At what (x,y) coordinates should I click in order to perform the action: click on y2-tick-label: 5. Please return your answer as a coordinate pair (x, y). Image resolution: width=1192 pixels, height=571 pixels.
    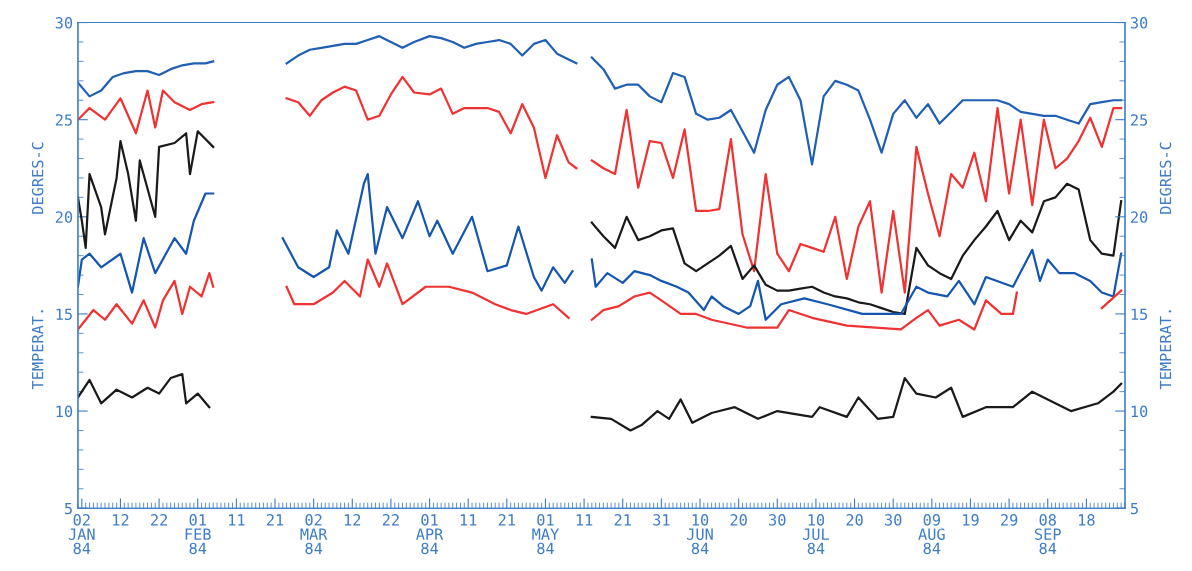
    Looking at the image, I should click on (1134, 508).